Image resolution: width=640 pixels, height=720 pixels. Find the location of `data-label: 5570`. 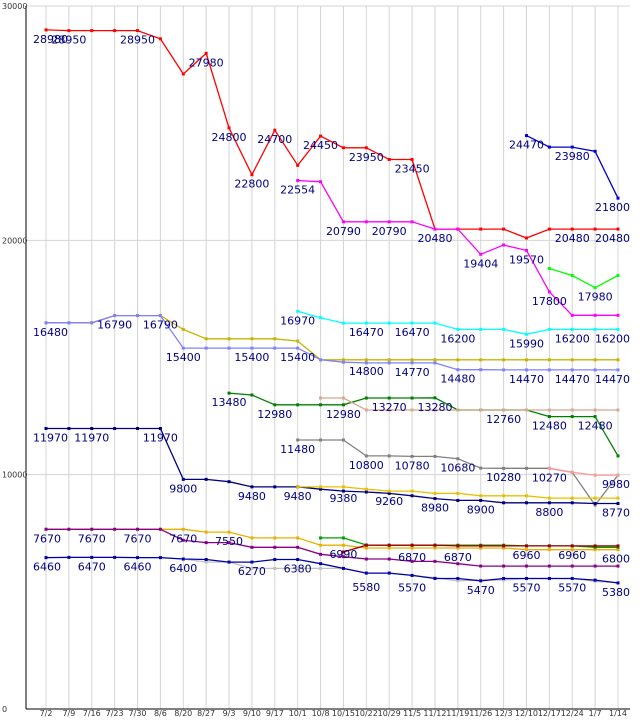

data-label: 5570 is located at coordinates (572, 587).